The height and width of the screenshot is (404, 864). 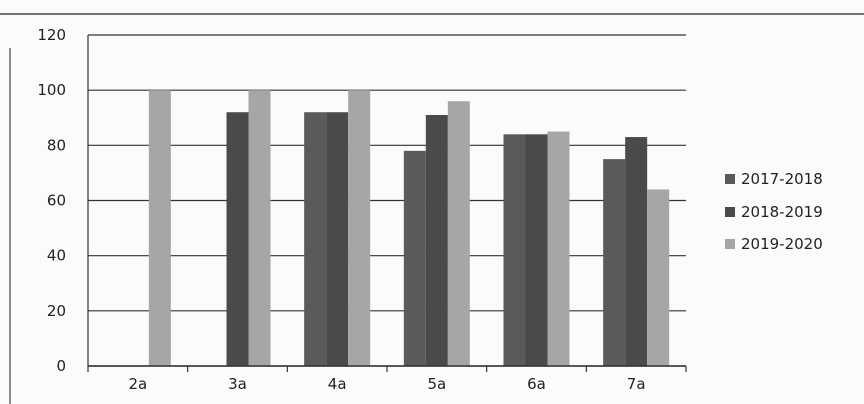 I want to click on legend-label: 2018-2019, so click(x=782, y=212).